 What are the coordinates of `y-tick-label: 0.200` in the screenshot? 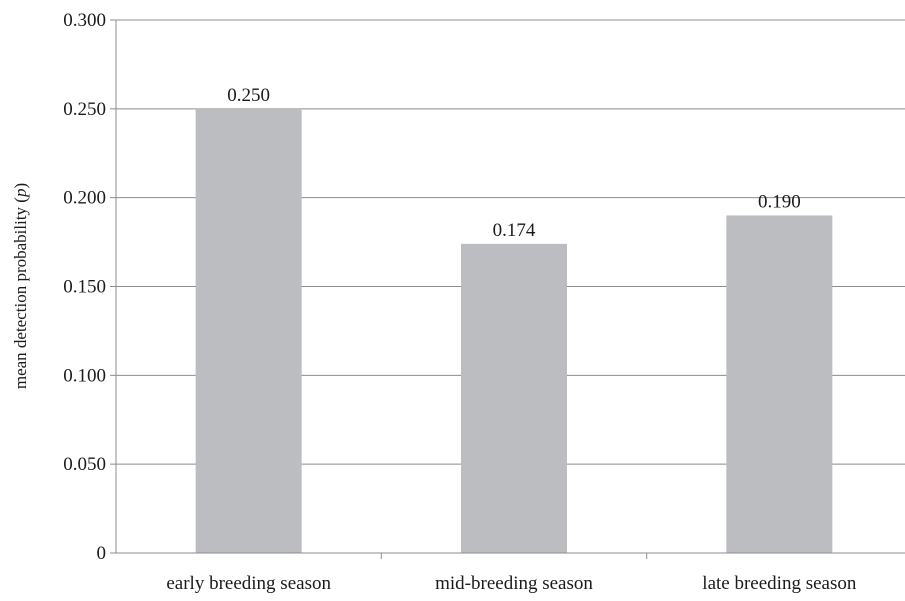 It's located at (84, 198).